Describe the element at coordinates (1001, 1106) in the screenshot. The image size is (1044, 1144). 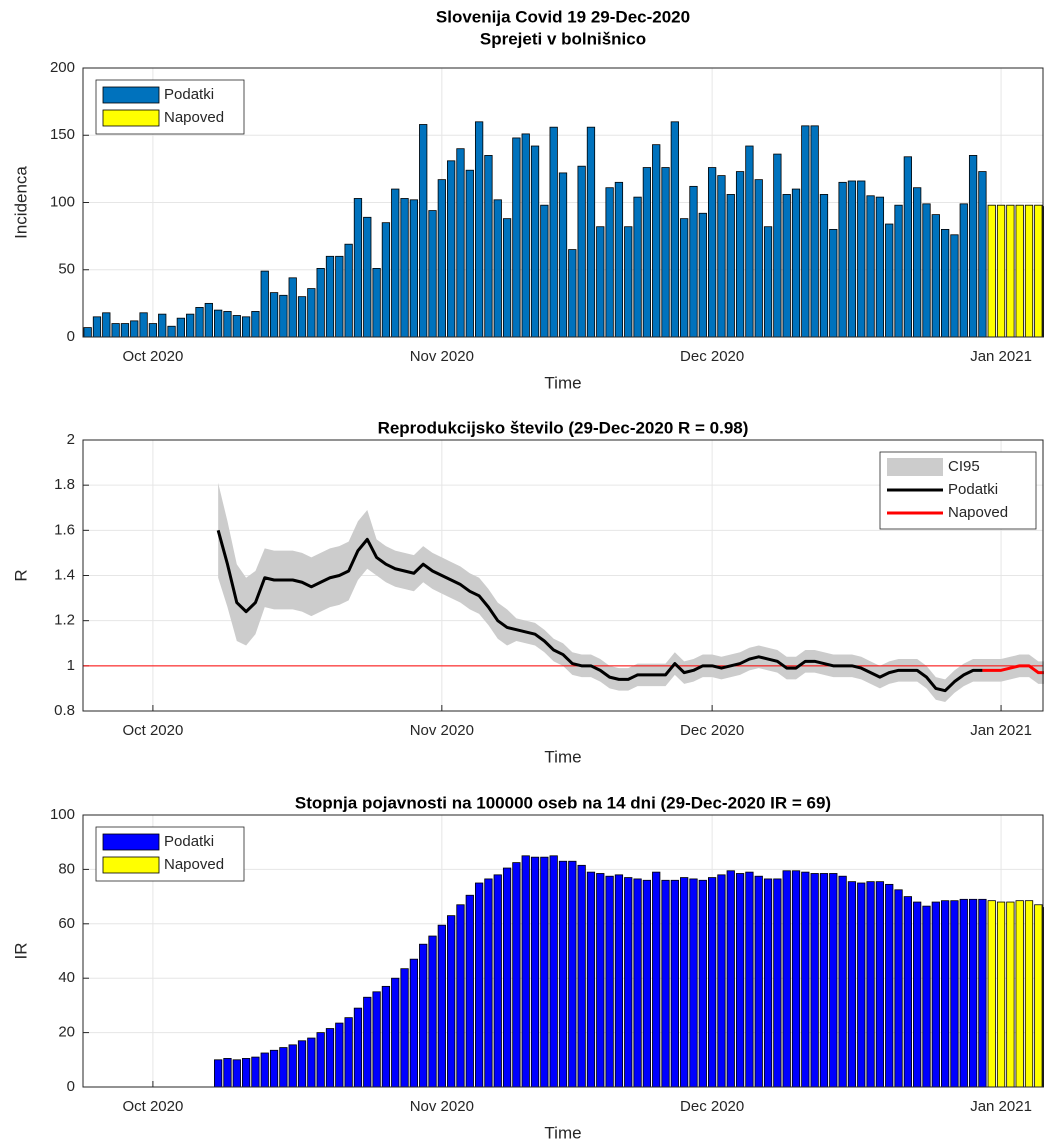
I see `x-tick-label: Jan 2021` at that location.